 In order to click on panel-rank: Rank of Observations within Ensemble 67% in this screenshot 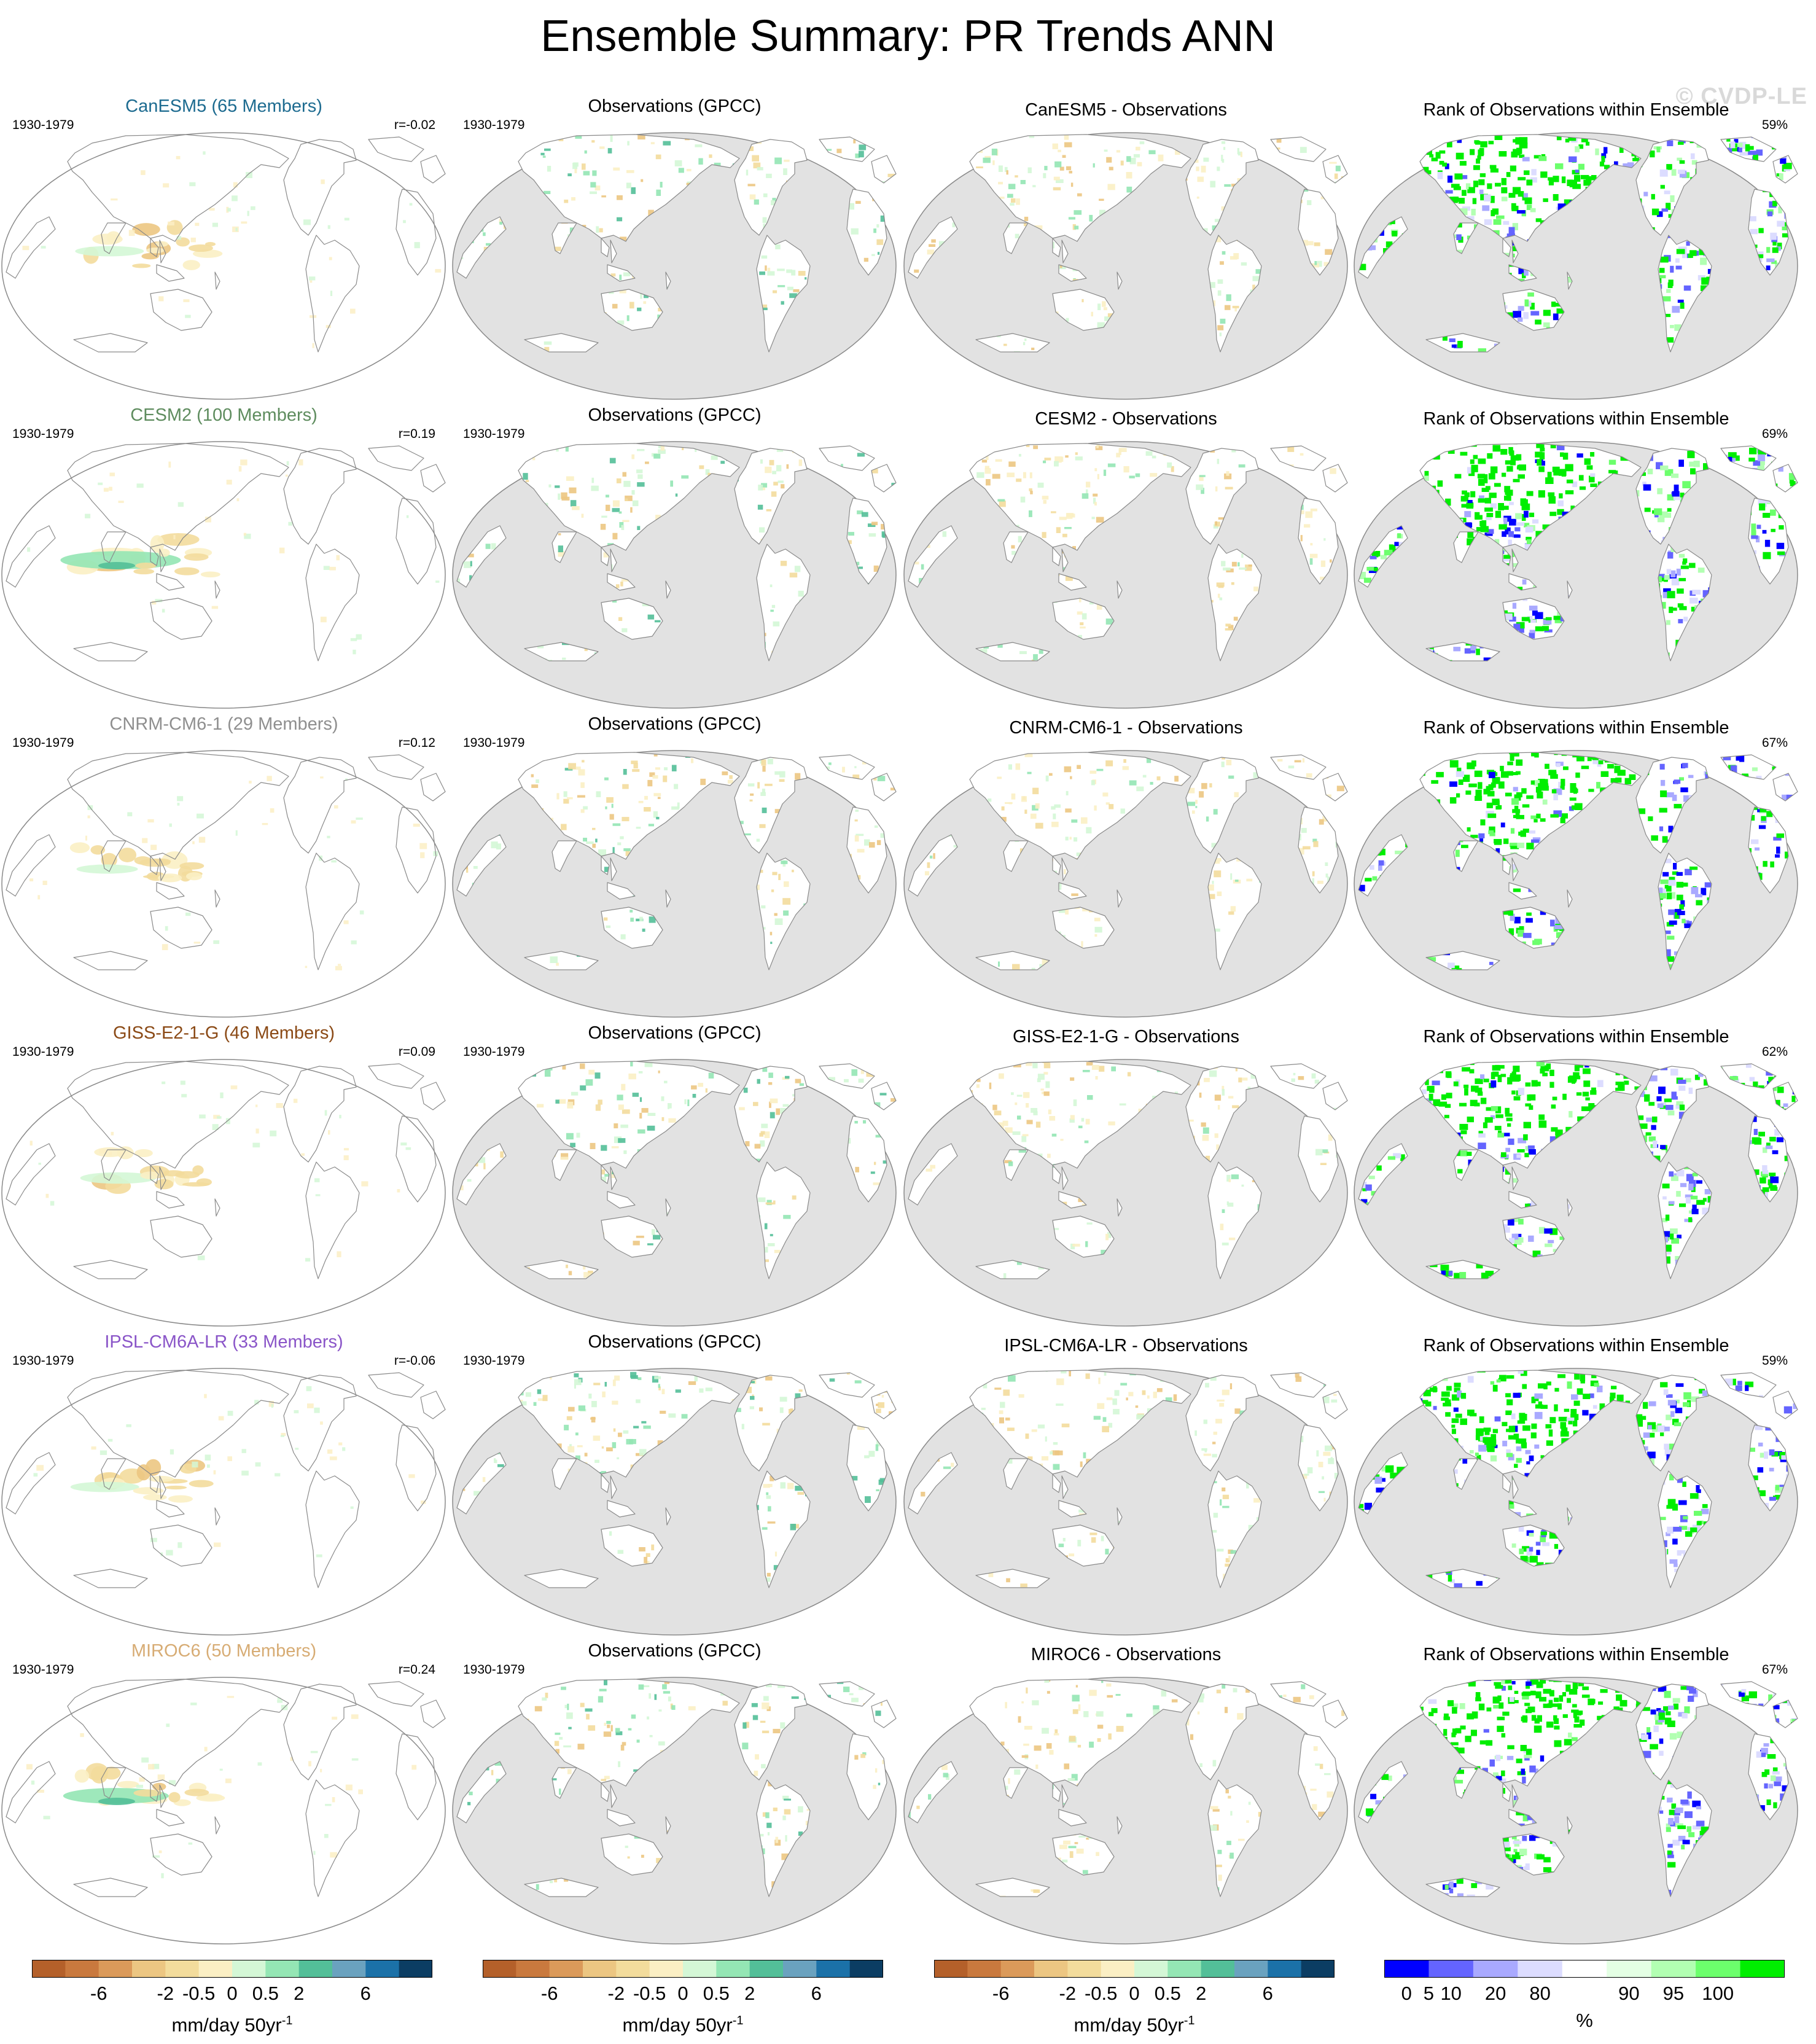, I will do `click(1576, 867)`.